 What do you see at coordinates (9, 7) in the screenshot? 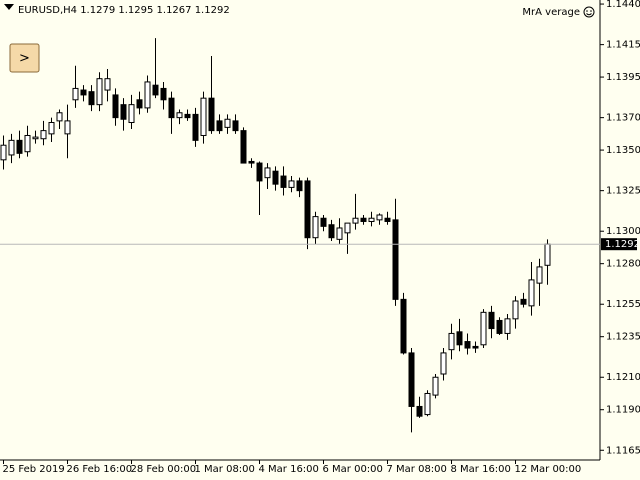
I see `menu-triangle` at bounding box center [9, 7].